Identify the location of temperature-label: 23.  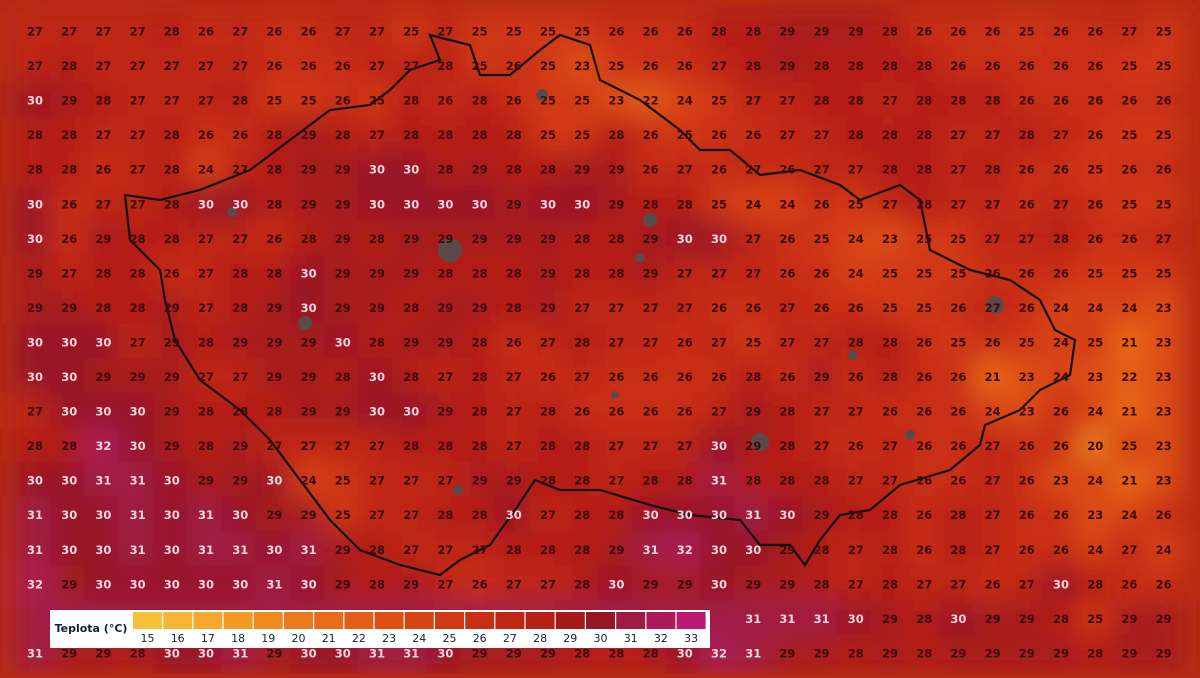
(1164, 481).